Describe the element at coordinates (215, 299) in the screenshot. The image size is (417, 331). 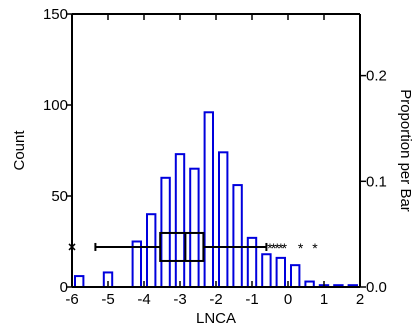
I see `x-tick-label: -2` at that location.